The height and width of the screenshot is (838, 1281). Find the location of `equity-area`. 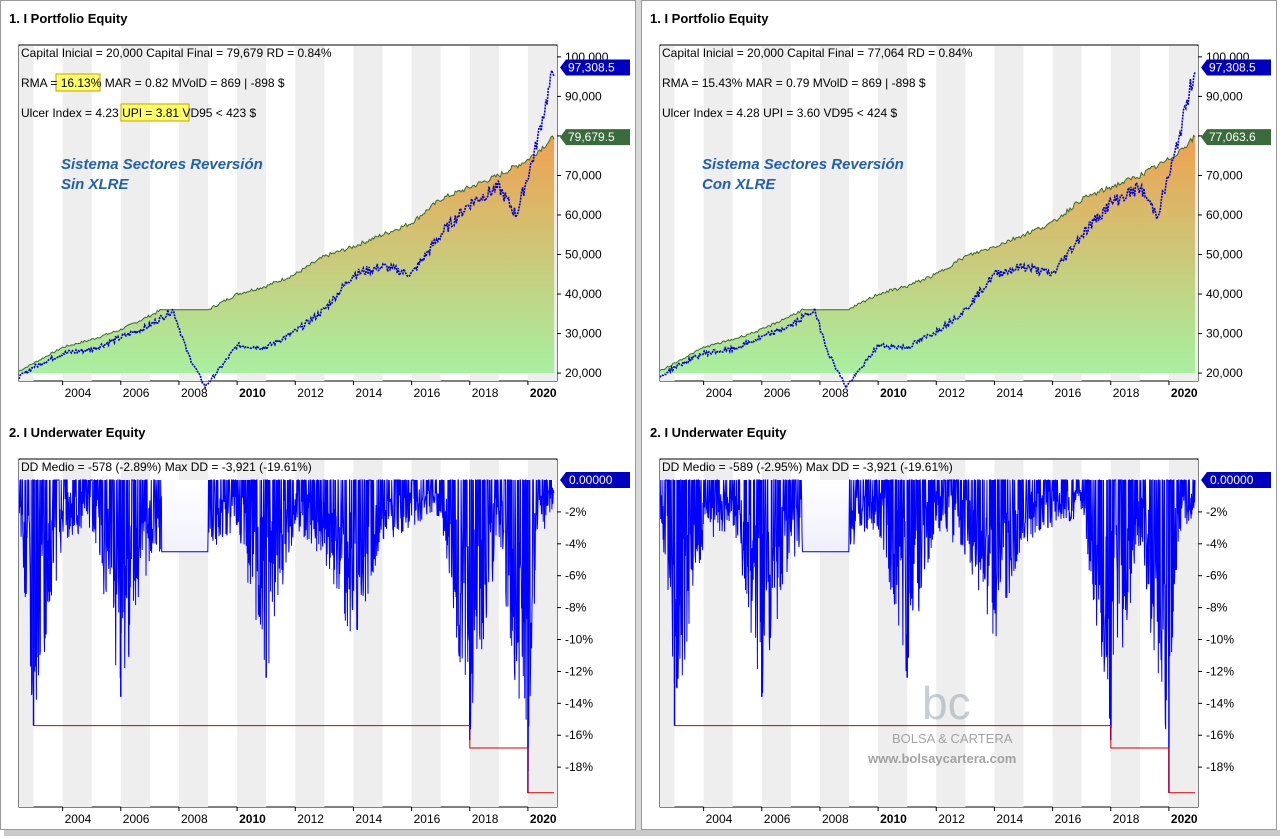

equity-area is located at coordinates (287, 255).